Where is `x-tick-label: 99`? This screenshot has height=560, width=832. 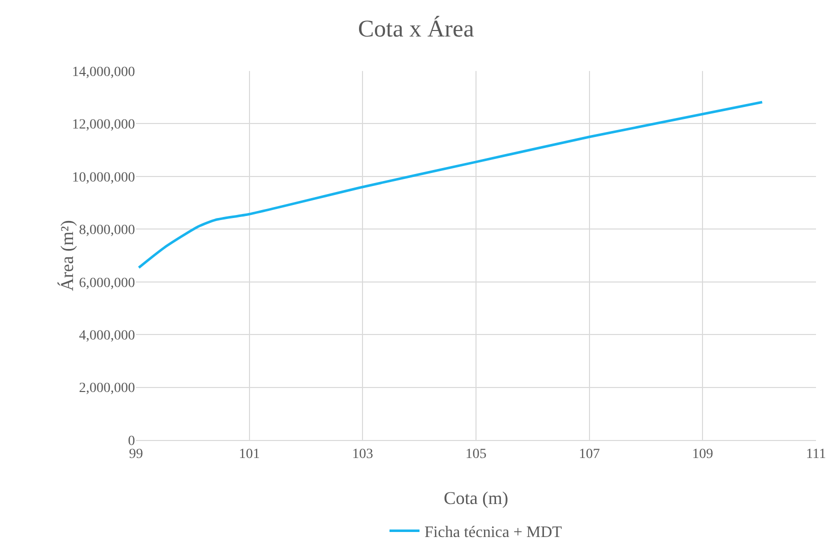
x-tick-label: 99 is located at coordinates (136, 454).